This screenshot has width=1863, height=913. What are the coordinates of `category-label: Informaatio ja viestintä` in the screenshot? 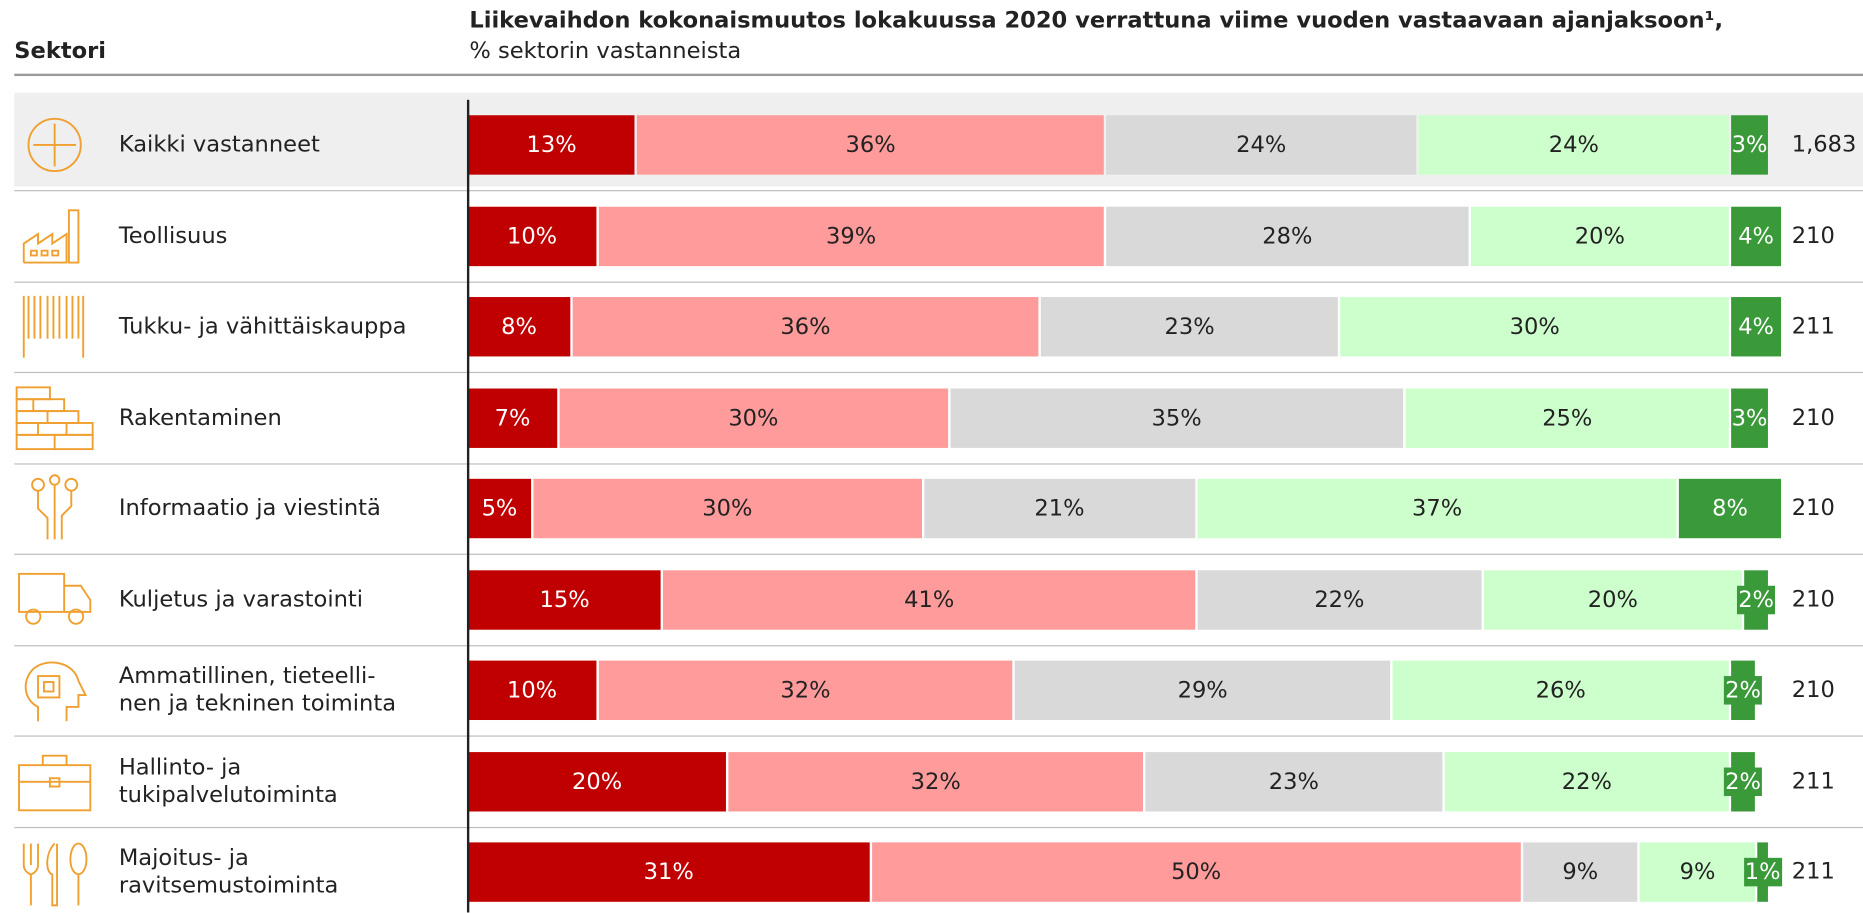 It's located at (249, 507).